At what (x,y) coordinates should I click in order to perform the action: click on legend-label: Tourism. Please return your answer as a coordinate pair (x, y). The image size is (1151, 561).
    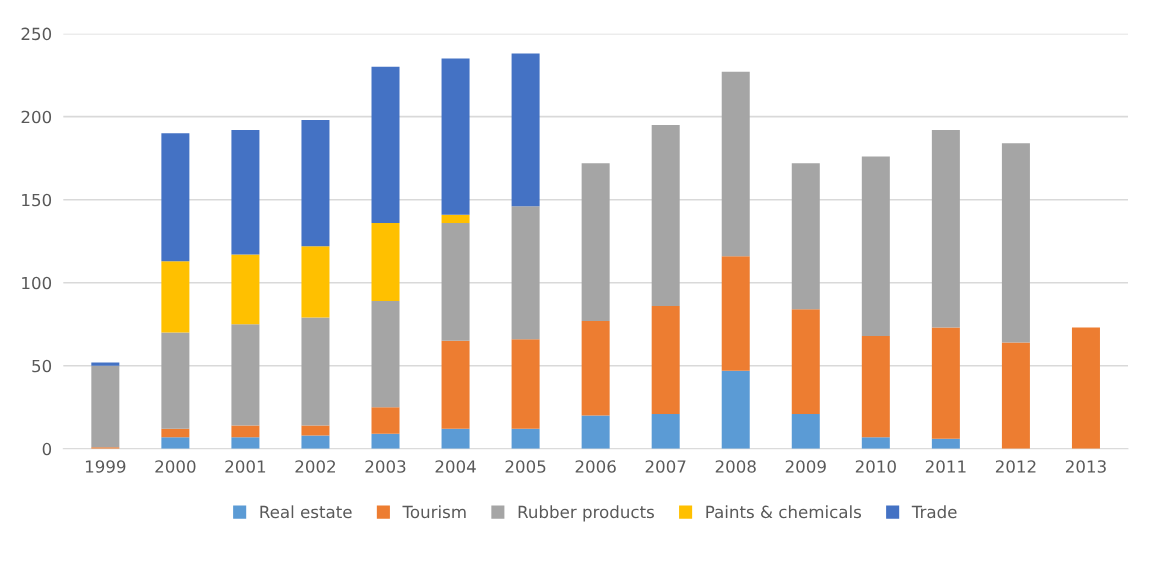
    Looking at the image, I should click on (434, 512).